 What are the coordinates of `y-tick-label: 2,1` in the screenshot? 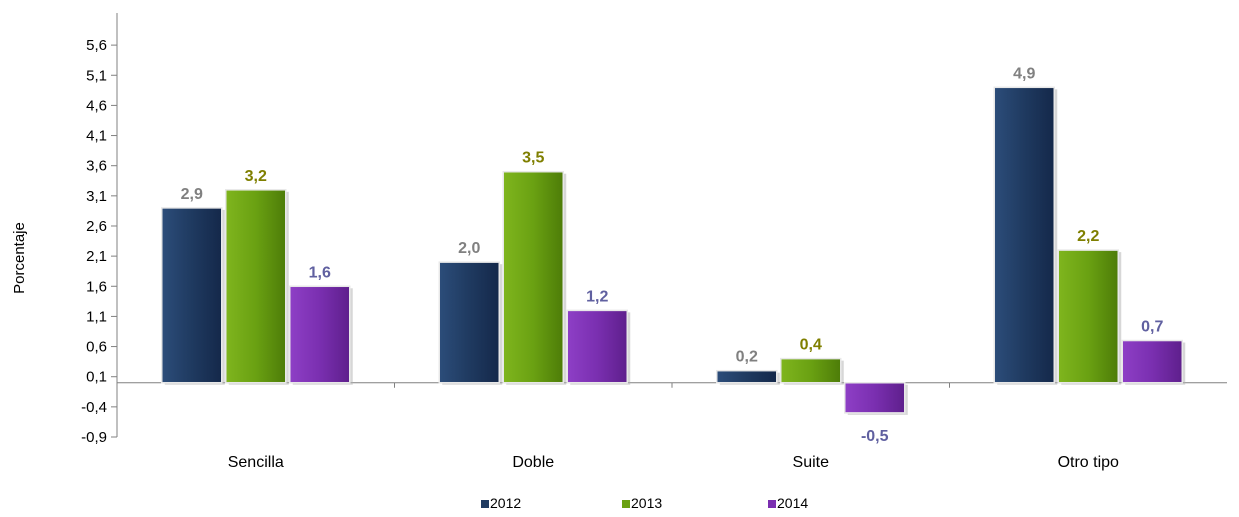 It's located at (96, 256).